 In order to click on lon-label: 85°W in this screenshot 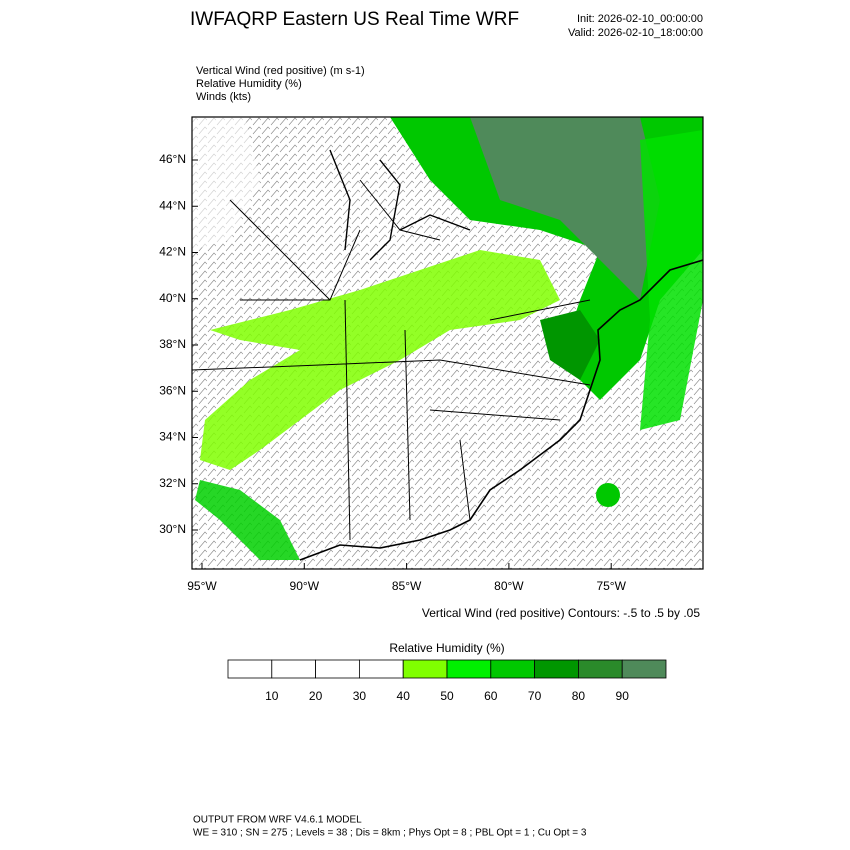, I will do `click(407, 586)`.